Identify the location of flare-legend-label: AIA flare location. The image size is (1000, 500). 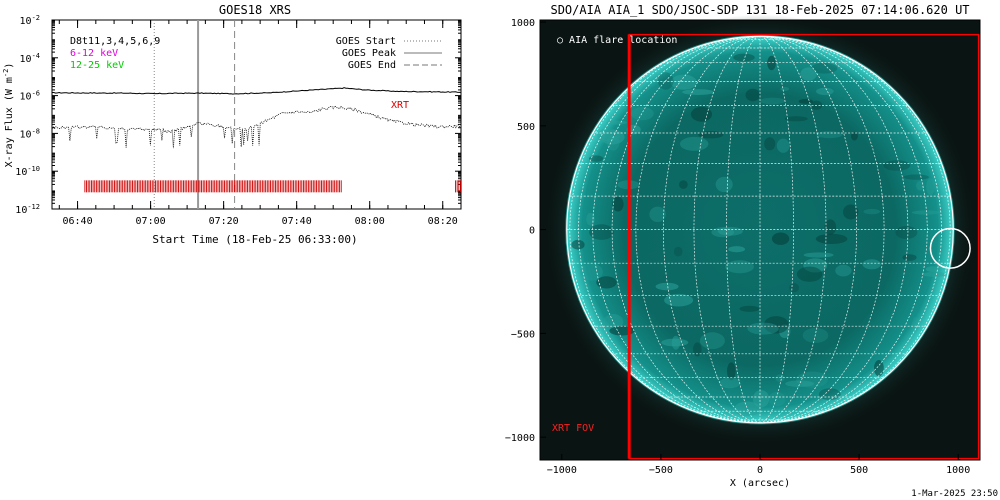
(623, 40).